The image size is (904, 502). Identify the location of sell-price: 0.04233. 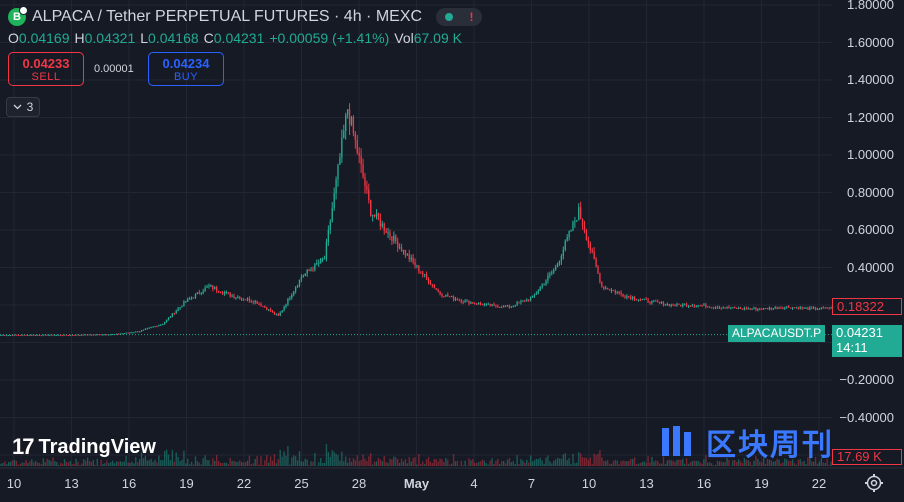
(46, 63).